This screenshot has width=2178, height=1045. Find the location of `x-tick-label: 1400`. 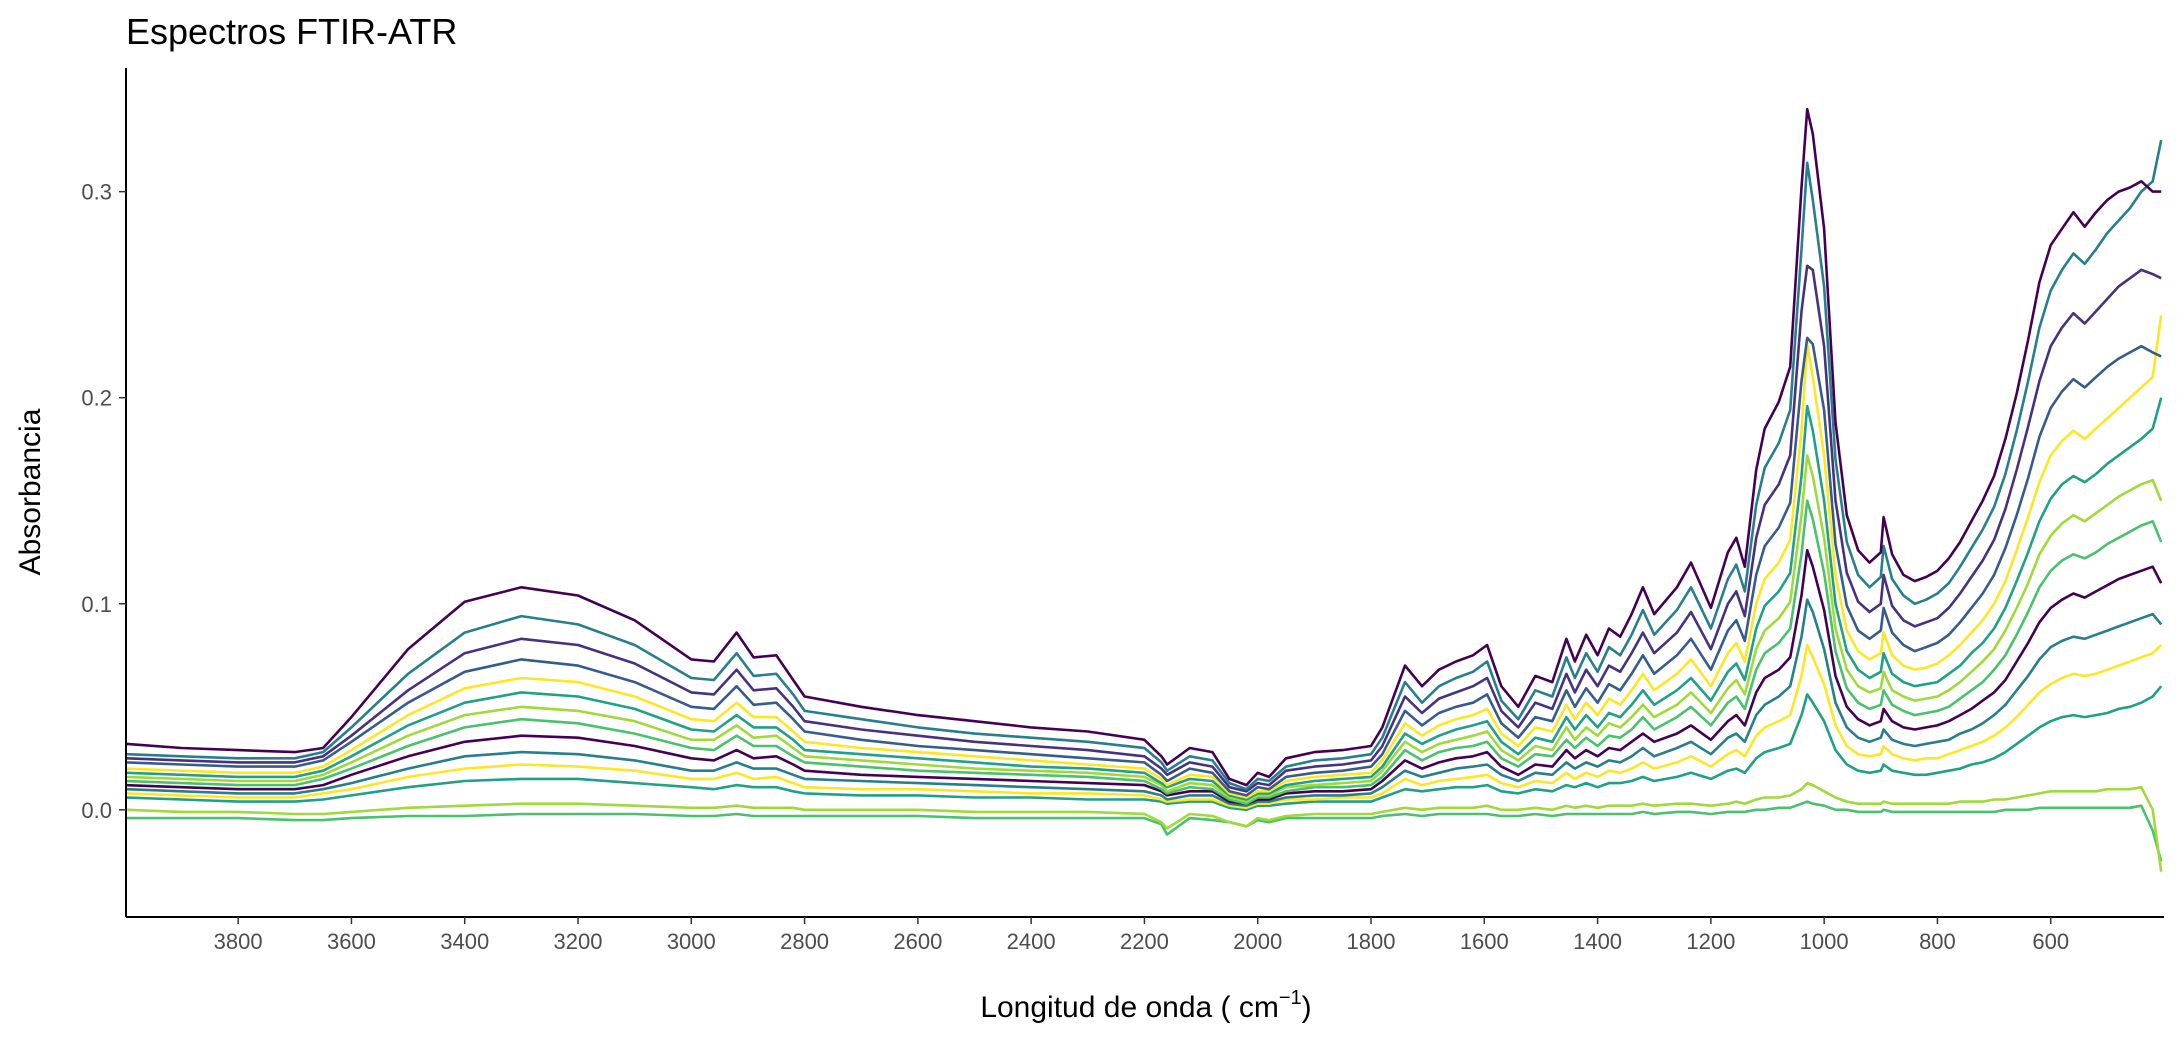

x-tick-label: 1400 is located at coordinates (1597, 941).